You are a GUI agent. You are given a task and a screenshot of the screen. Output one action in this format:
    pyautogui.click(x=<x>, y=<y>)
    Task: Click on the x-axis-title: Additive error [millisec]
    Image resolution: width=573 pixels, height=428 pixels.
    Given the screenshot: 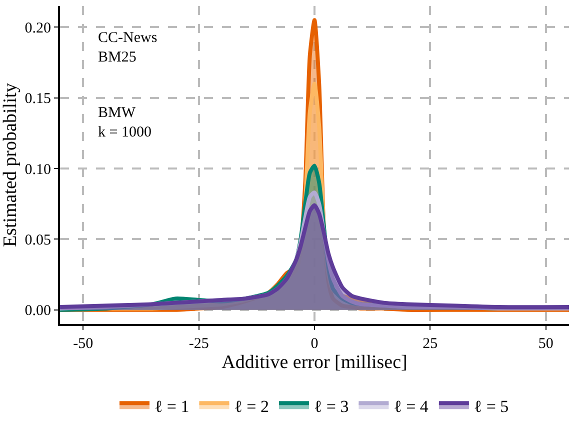 What is the action you would take?
    pyautogui.click(x=315, y=362)
    